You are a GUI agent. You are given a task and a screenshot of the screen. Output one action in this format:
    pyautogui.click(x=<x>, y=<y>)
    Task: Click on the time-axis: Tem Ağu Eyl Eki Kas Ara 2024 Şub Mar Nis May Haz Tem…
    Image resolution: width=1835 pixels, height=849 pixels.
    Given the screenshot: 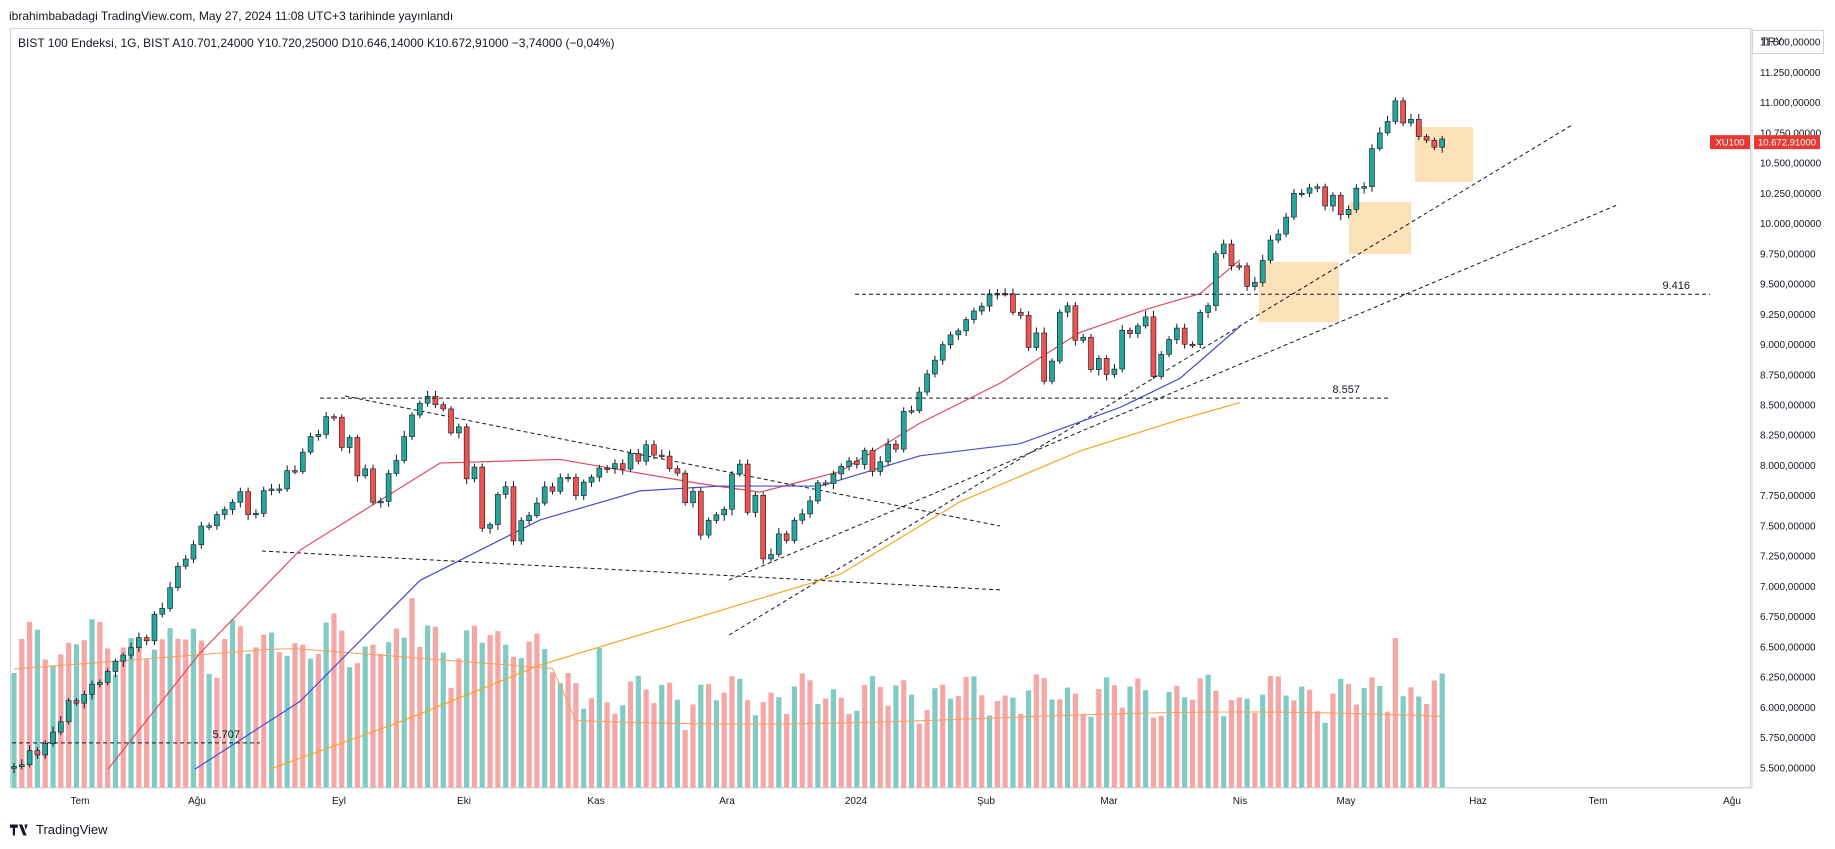 What is the action you would take?
    pyautogui.click(x=881, y=797)
    